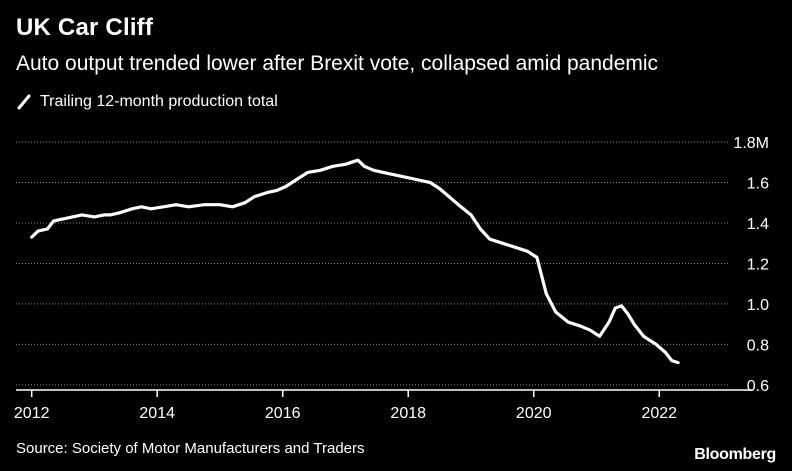 The height and width of the screenshot is (471, 792). What do you see at coordinates (159, 101) in the screenshot?
I see `legend-label: Trailing 12-month production total` at bounding box center [159, 101].